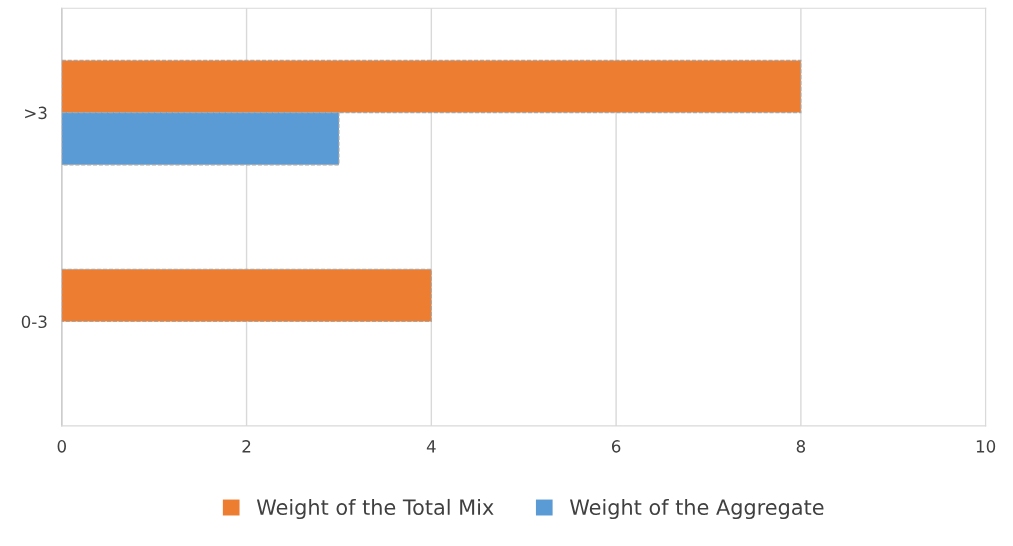 This screenshot has width=1013, height=546. I want to click on x-tick-label: 4, so click(431, 446).